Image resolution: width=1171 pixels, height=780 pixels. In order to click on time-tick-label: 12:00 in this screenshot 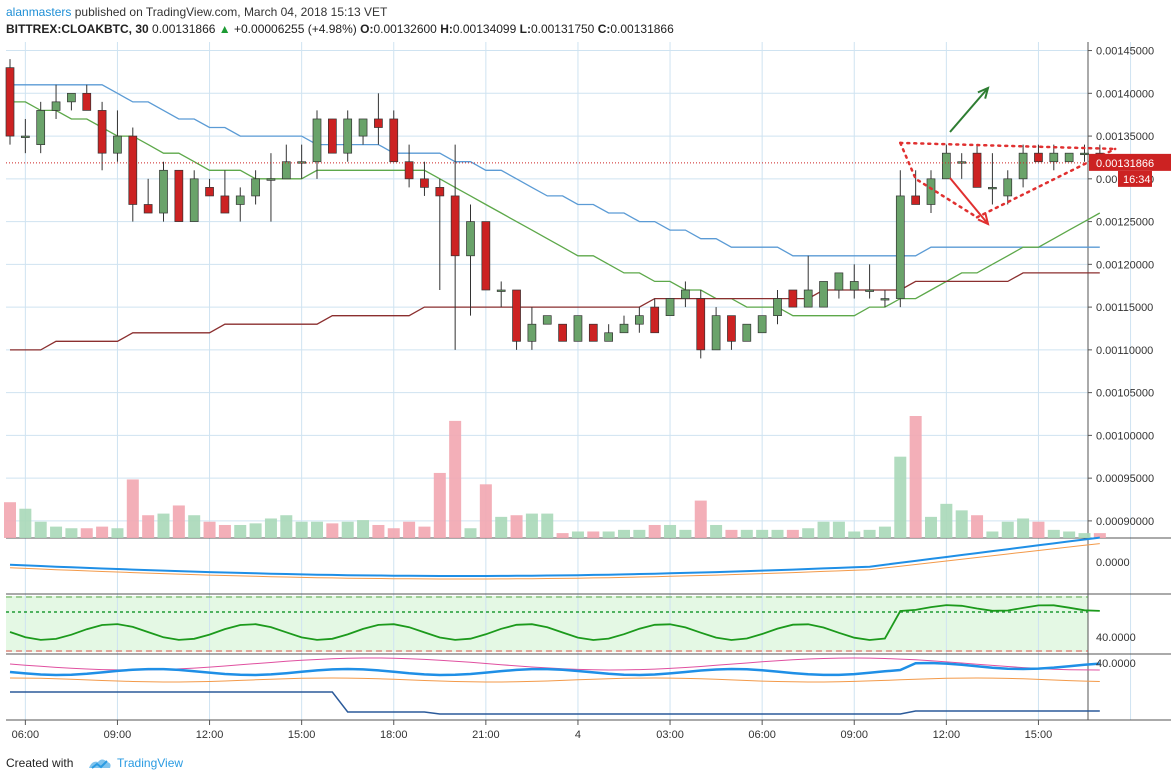, I will do `click(947, 735)`.